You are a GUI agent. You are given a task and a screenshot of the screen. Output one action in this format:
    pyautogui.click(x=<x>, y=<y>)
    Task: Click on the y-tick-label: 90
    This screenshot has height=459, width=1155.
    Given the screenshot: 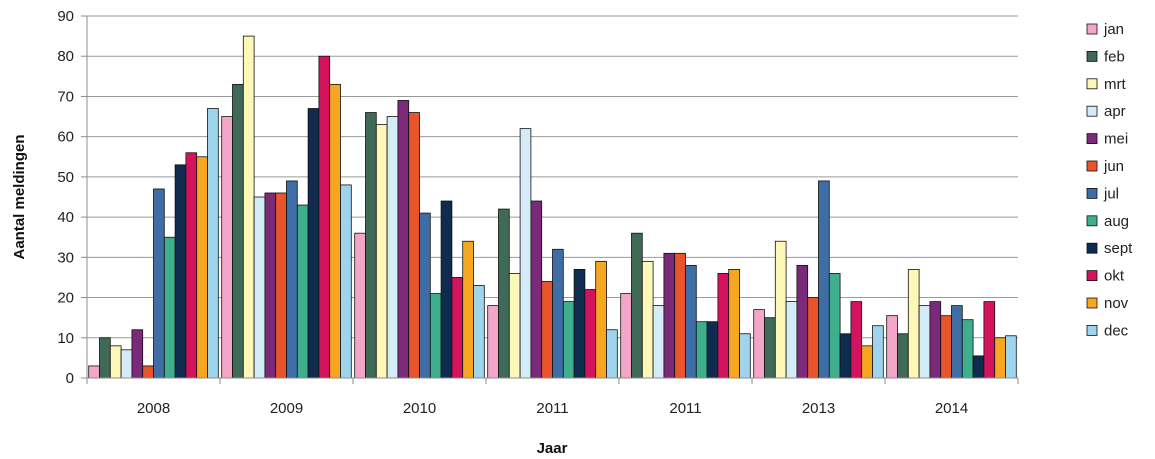 What is the action you would take?
    pyautogui.click(x=65, y=16)
    